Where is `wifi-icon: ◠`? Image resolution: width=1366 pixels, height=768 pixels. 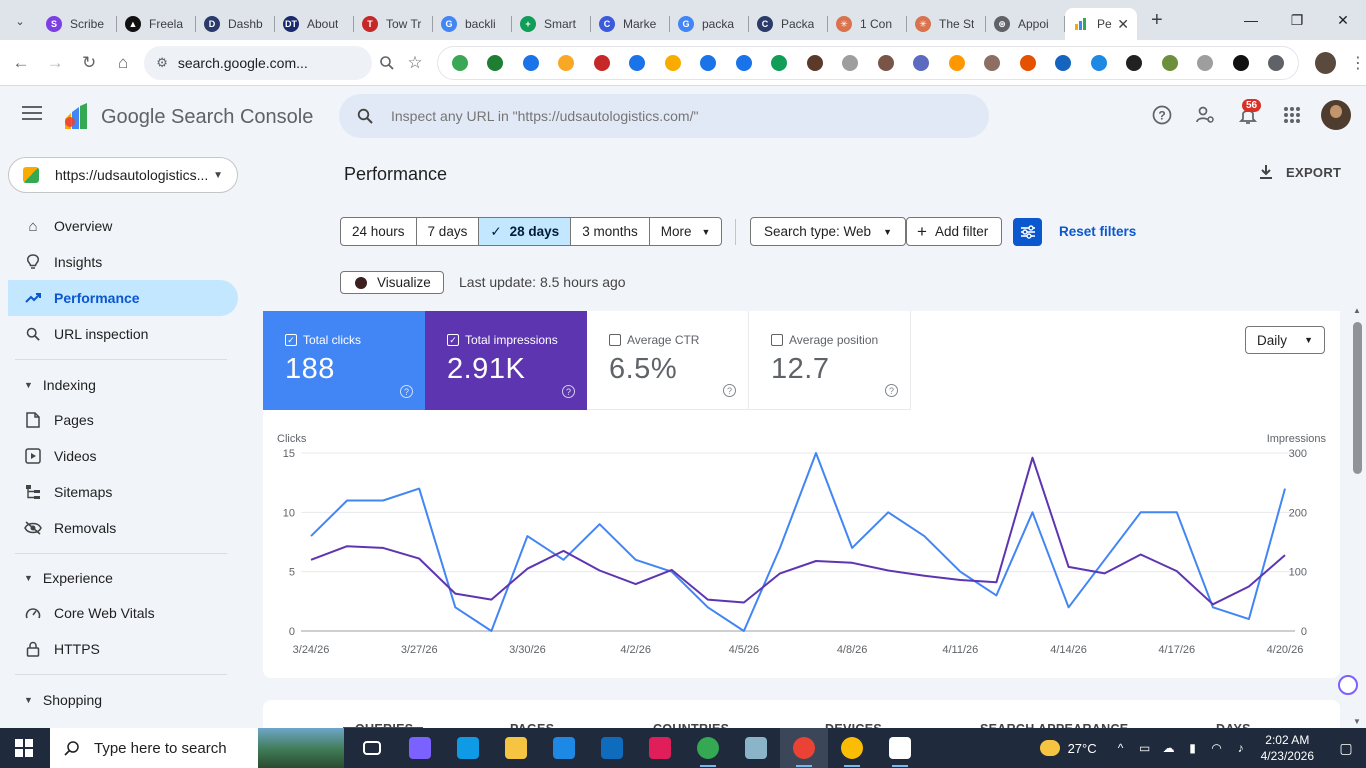 wifi-icon: ◠ is located at coordinates (1216, 748).